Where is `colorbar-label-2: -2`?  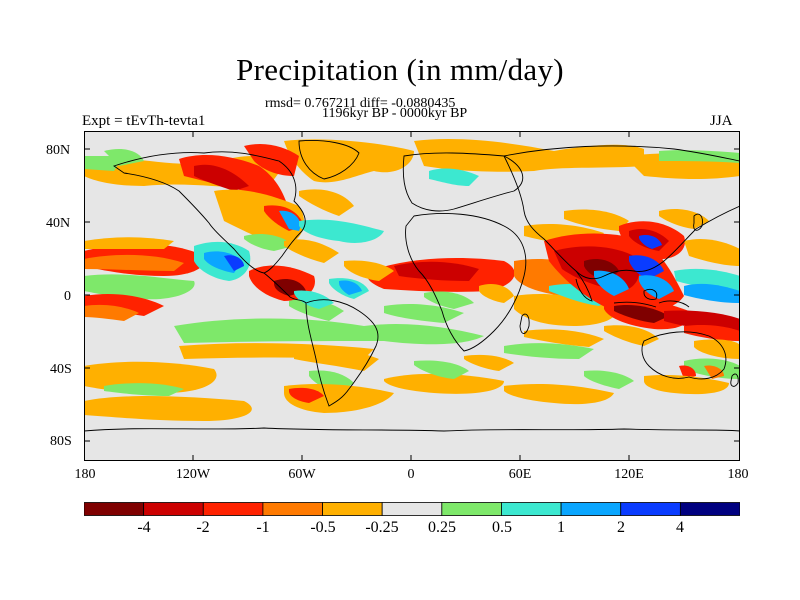
colorbar-label-2: -2 is located at coordinates (203, 527).